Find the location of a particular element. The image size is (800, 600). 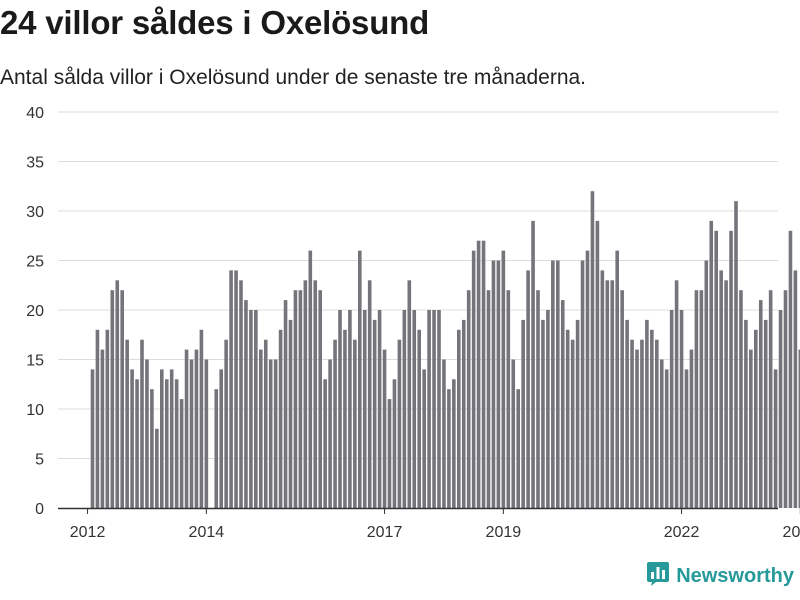

y-tick-label: 10 is located at coordinates (35, 410).